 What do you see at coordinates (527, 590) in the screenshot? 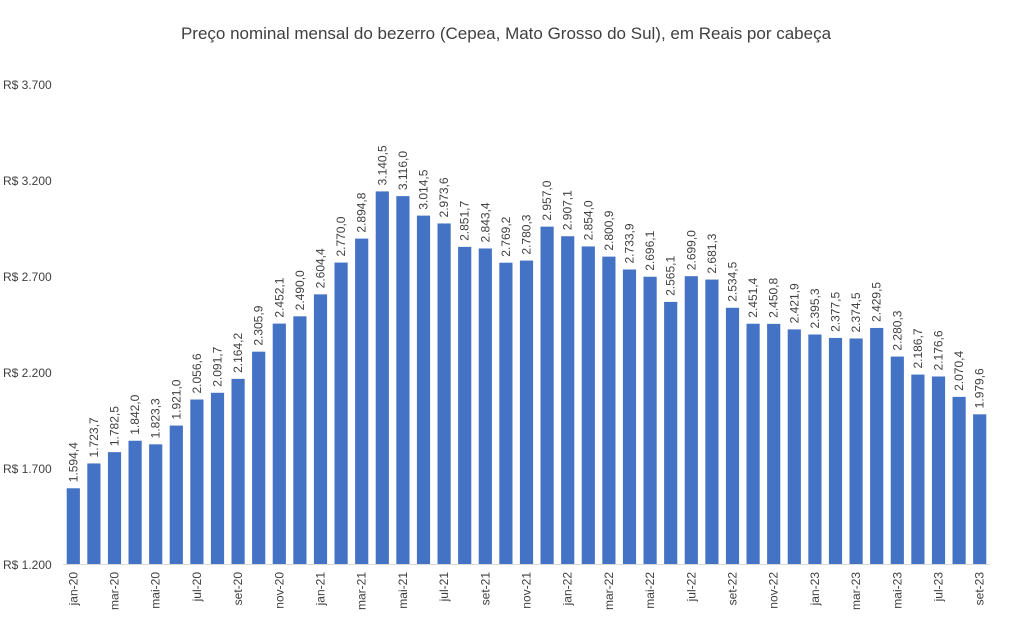
I see `x-tick-label: nov-21` at bounding box center [527, 590].